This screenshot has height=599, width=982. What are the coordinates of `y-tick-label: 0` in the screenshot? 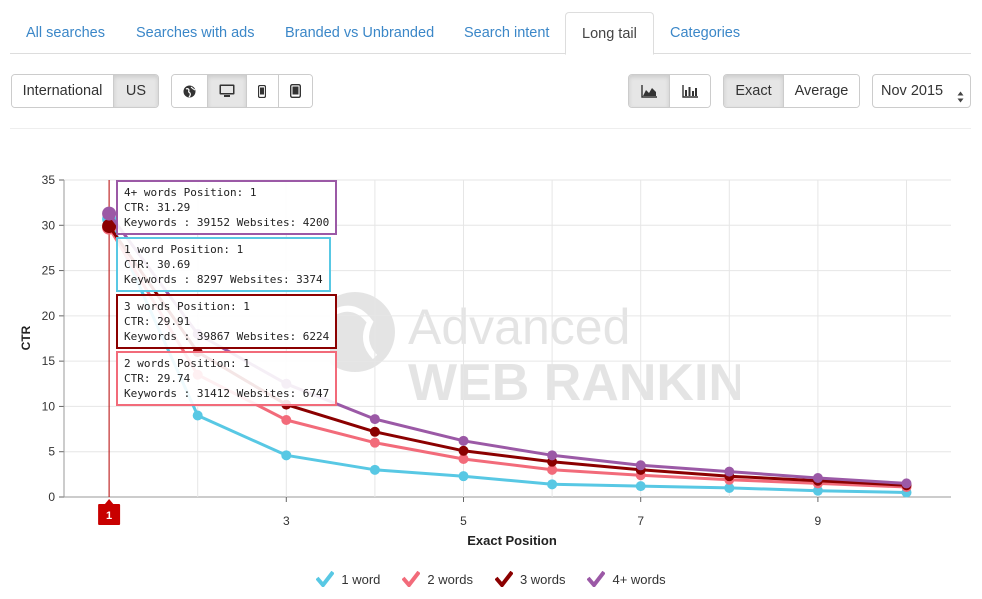 It's located at (51, 497).